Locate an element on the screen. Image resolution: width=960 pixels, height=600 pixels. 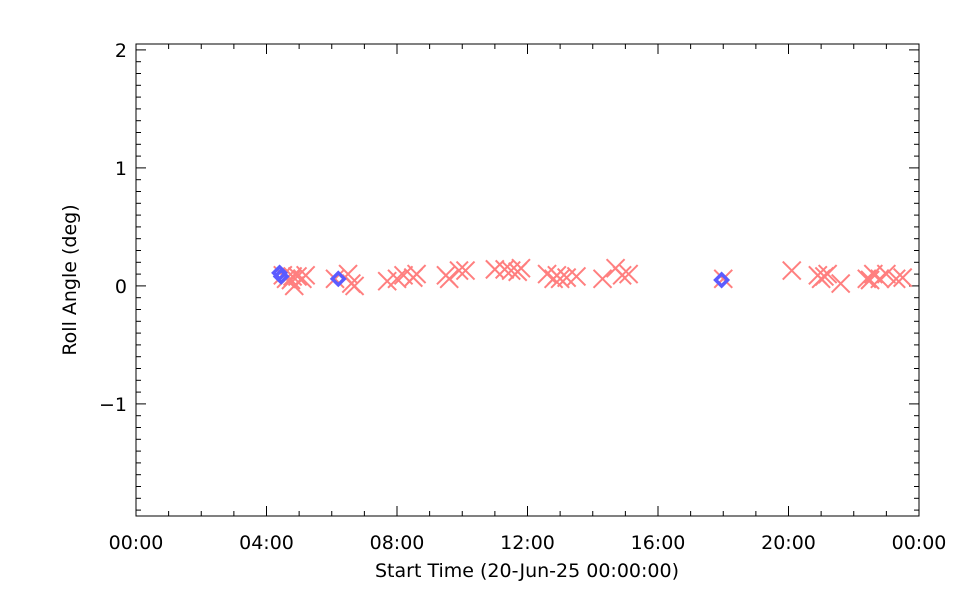
x-tick-label: 16:00 is located at coordinates (658, 543).